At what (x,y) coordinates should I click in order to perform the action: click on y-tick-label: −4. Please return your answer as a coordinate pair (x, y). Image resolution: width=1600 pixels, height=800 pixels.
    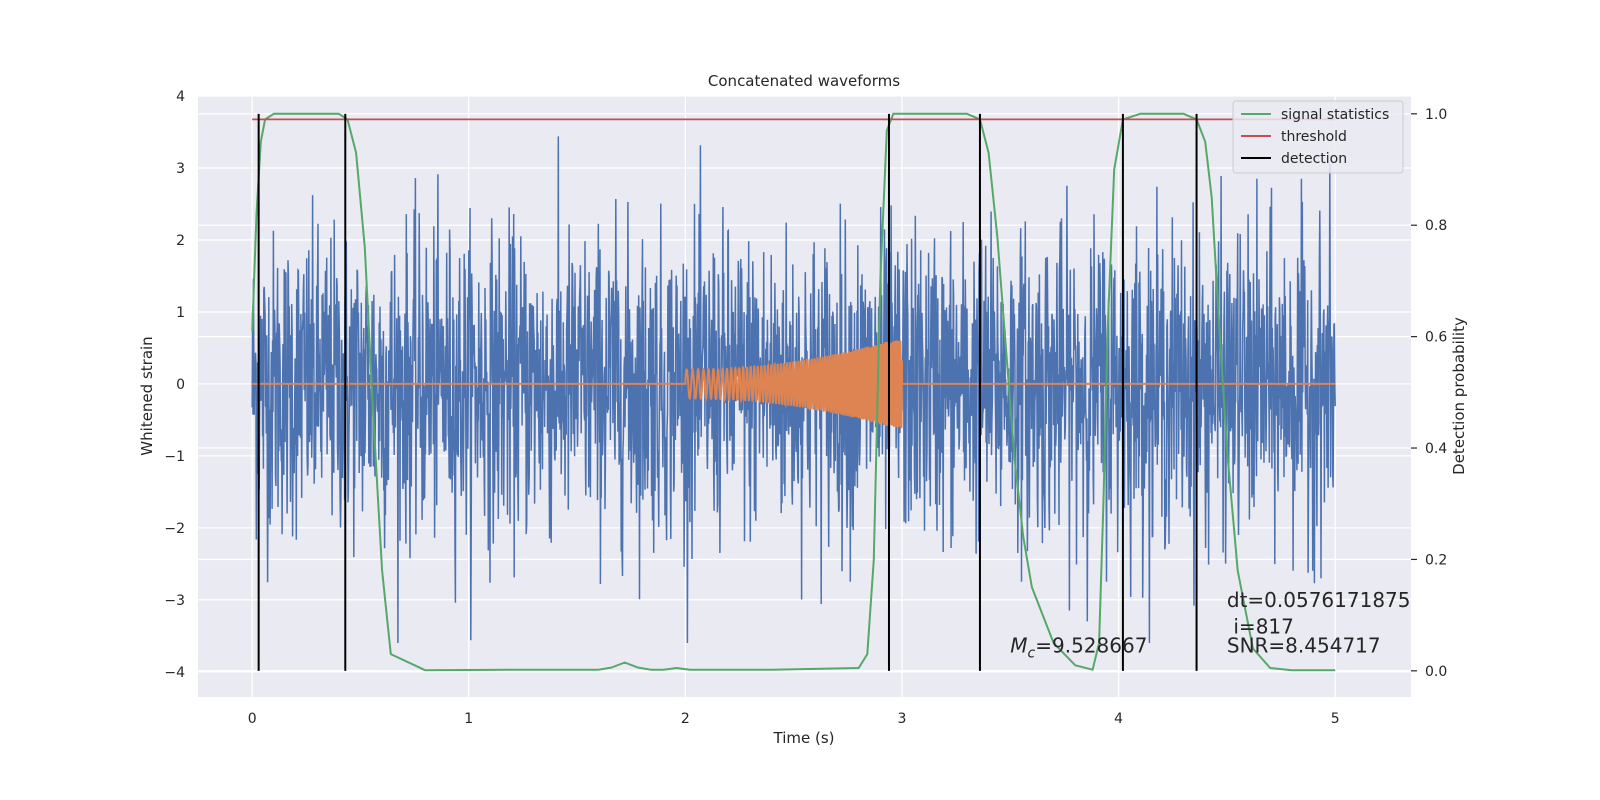
    Looking at the image, I should click on (174, 673).